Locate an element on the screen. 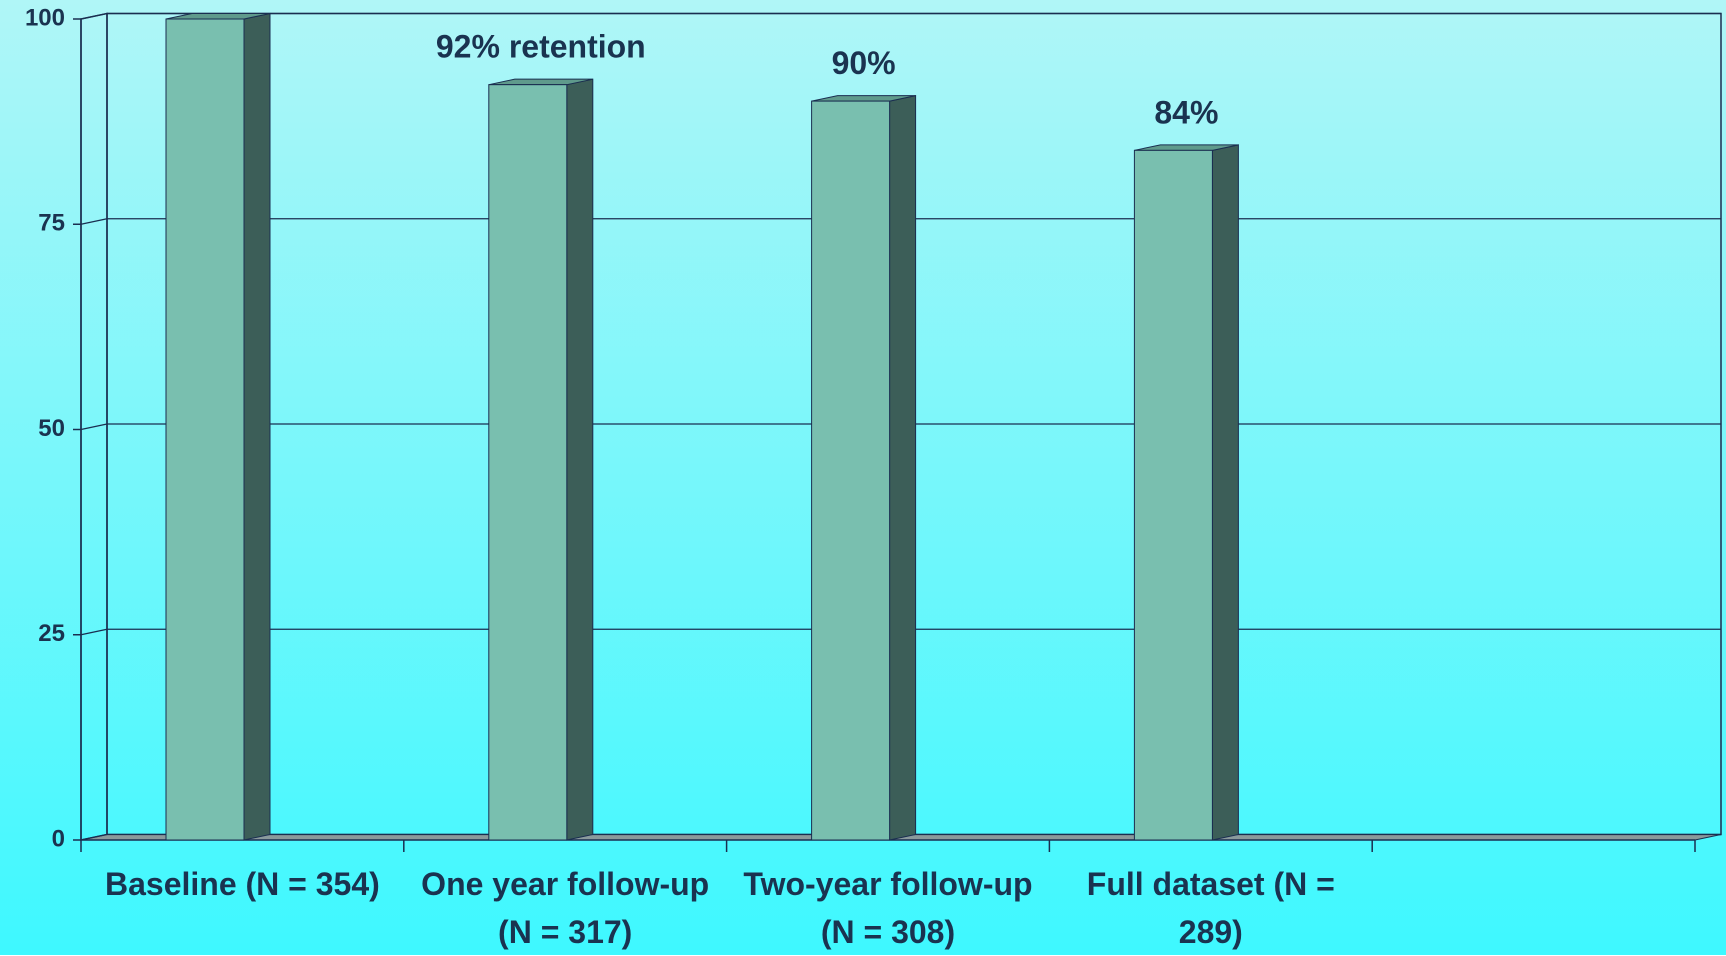  data-label: 90% is located at coordinates (864, 63).